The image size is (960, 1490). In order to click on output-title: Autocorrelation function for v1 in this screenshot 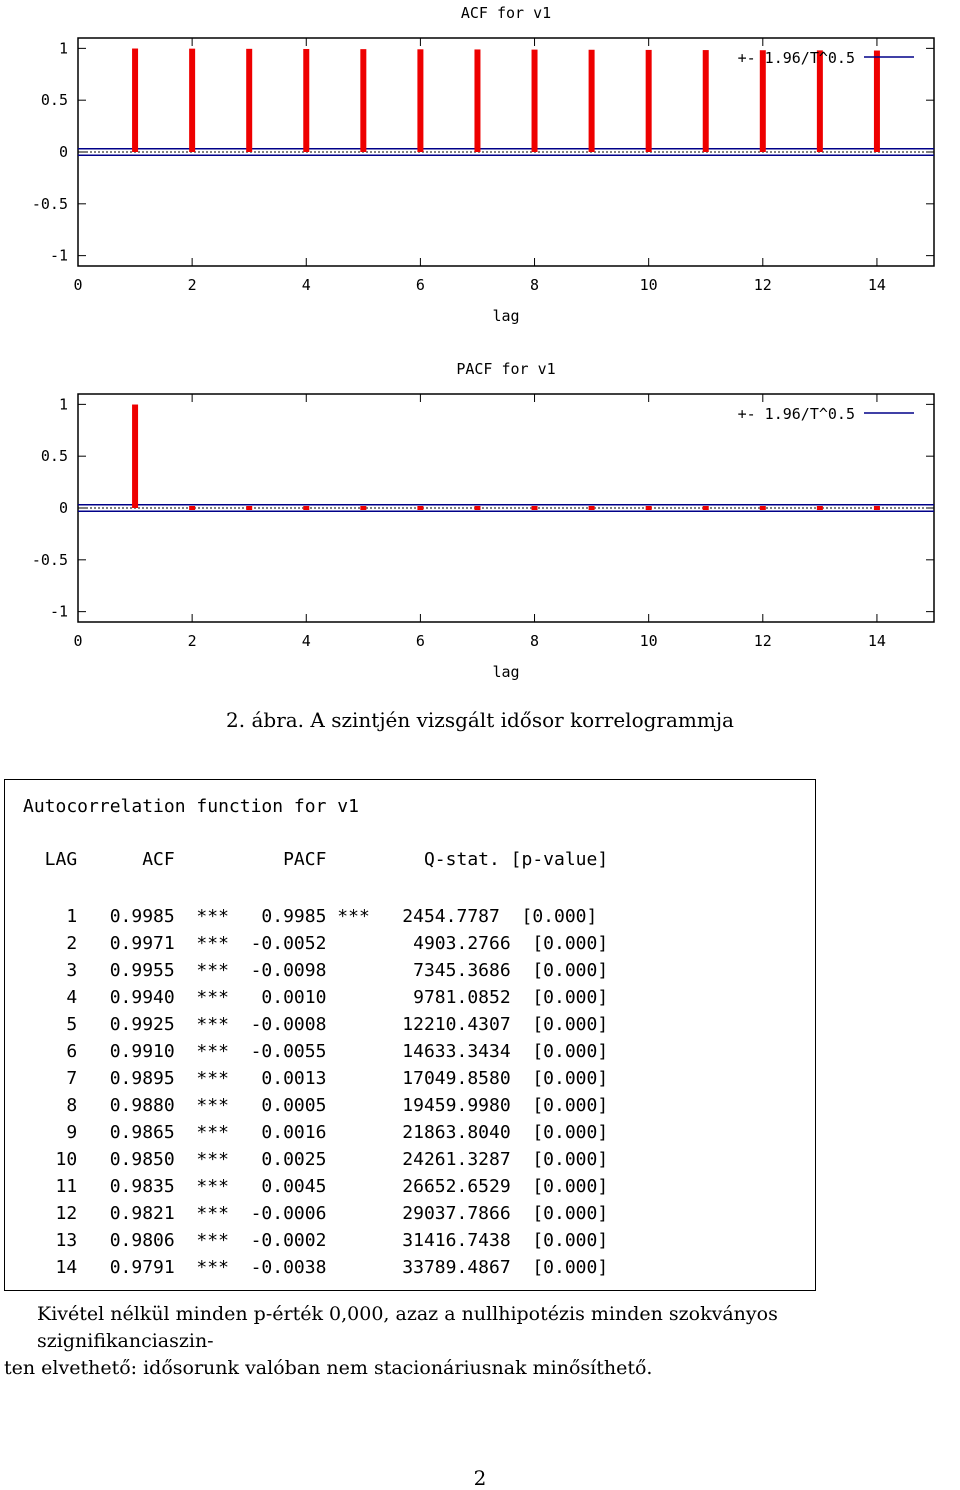, I will do `click(191, 806)`.